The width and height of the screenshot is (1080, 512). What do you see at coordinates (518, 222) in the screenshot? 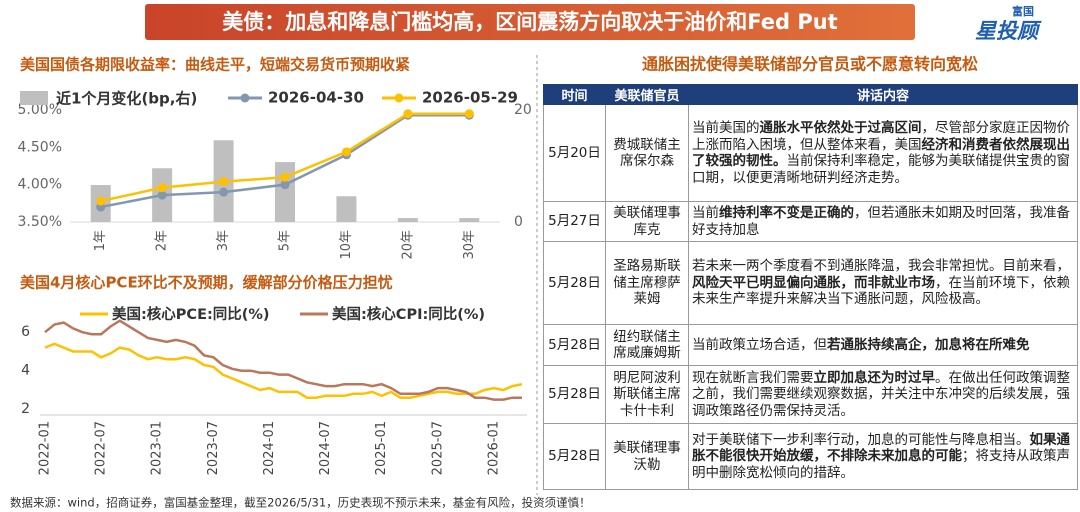
I see `y2-tick-label: 0` at bounding box center [518, 222].